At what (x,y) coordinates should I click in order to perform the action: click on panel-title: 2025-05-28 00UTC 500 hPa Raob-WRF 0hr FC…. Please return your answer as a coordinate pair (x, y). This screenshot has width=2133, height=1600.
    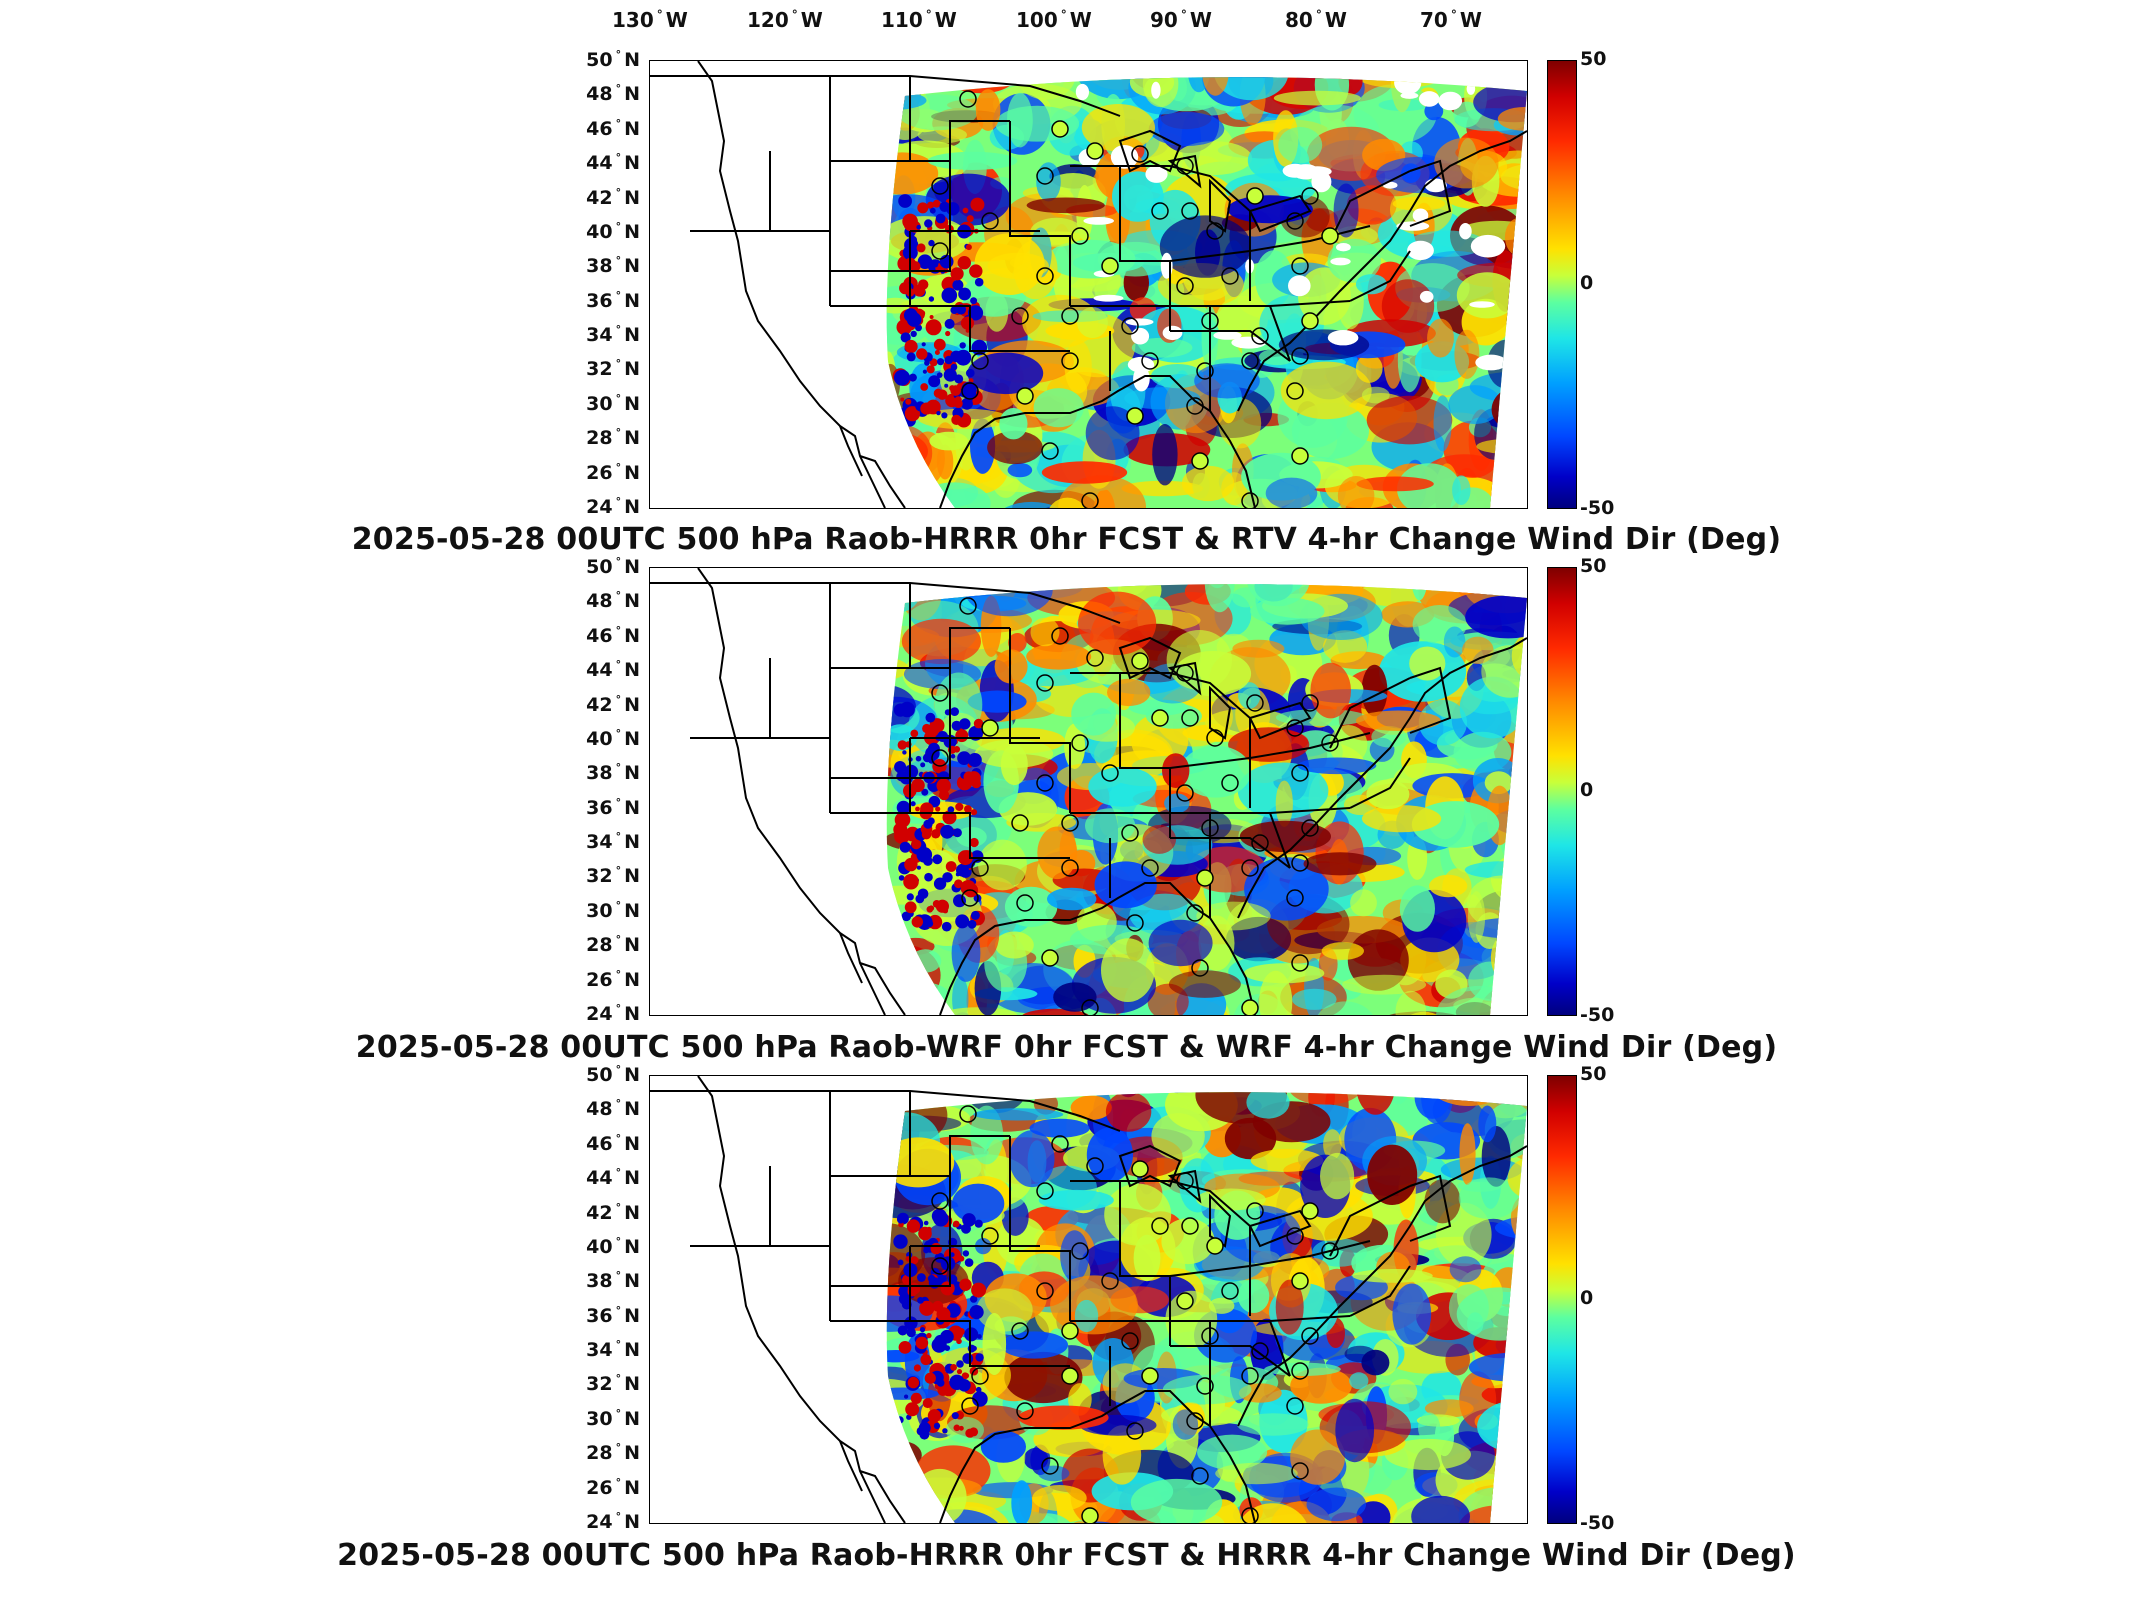
    Looking at the image, I should click on (1066, 1047).